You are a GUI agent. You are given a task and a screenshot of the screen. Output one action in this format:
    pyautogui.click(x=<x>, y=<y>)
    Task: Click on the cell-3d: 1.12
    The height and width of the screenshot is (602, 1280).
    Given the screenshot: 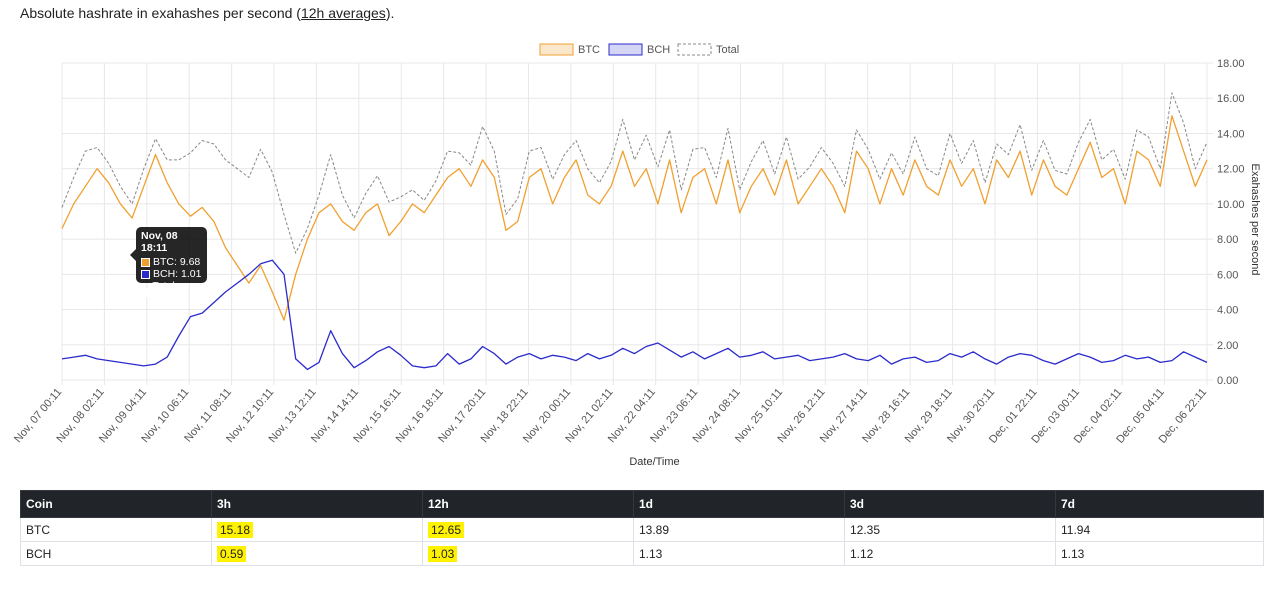 What is the action you would take?
    pyautogui.click(x=950, y=553)
    